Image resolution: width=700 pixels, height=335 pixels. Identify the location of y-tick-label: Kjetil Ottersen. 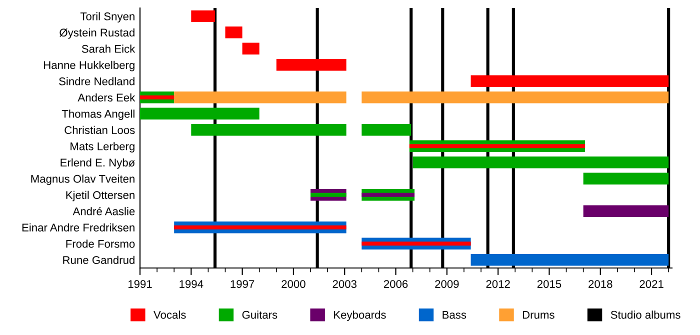
(100, 196).